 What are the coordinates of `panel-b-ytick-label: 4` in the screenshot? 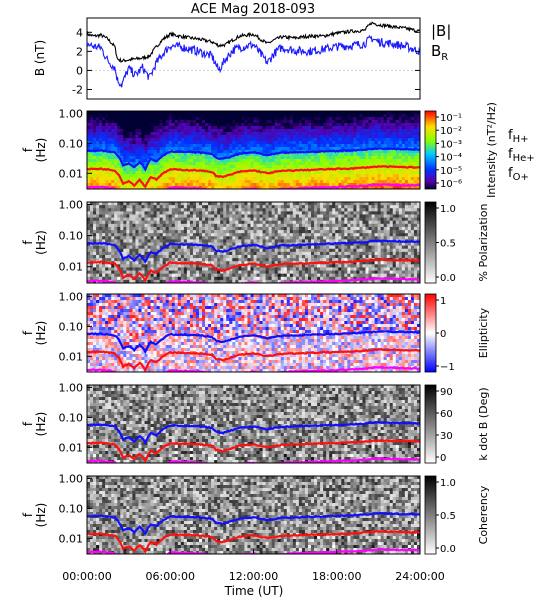 It's located at (79, 32).